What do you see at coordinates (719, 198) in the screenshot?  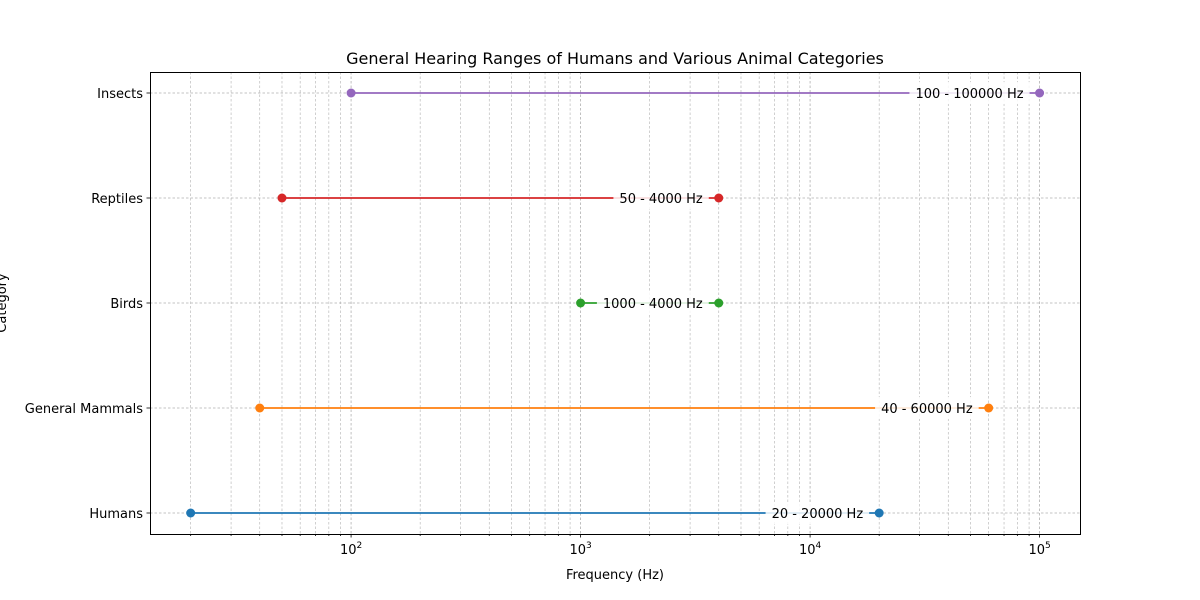 I see `range-high-marker-reptiles` at bounding box center [719, 198].